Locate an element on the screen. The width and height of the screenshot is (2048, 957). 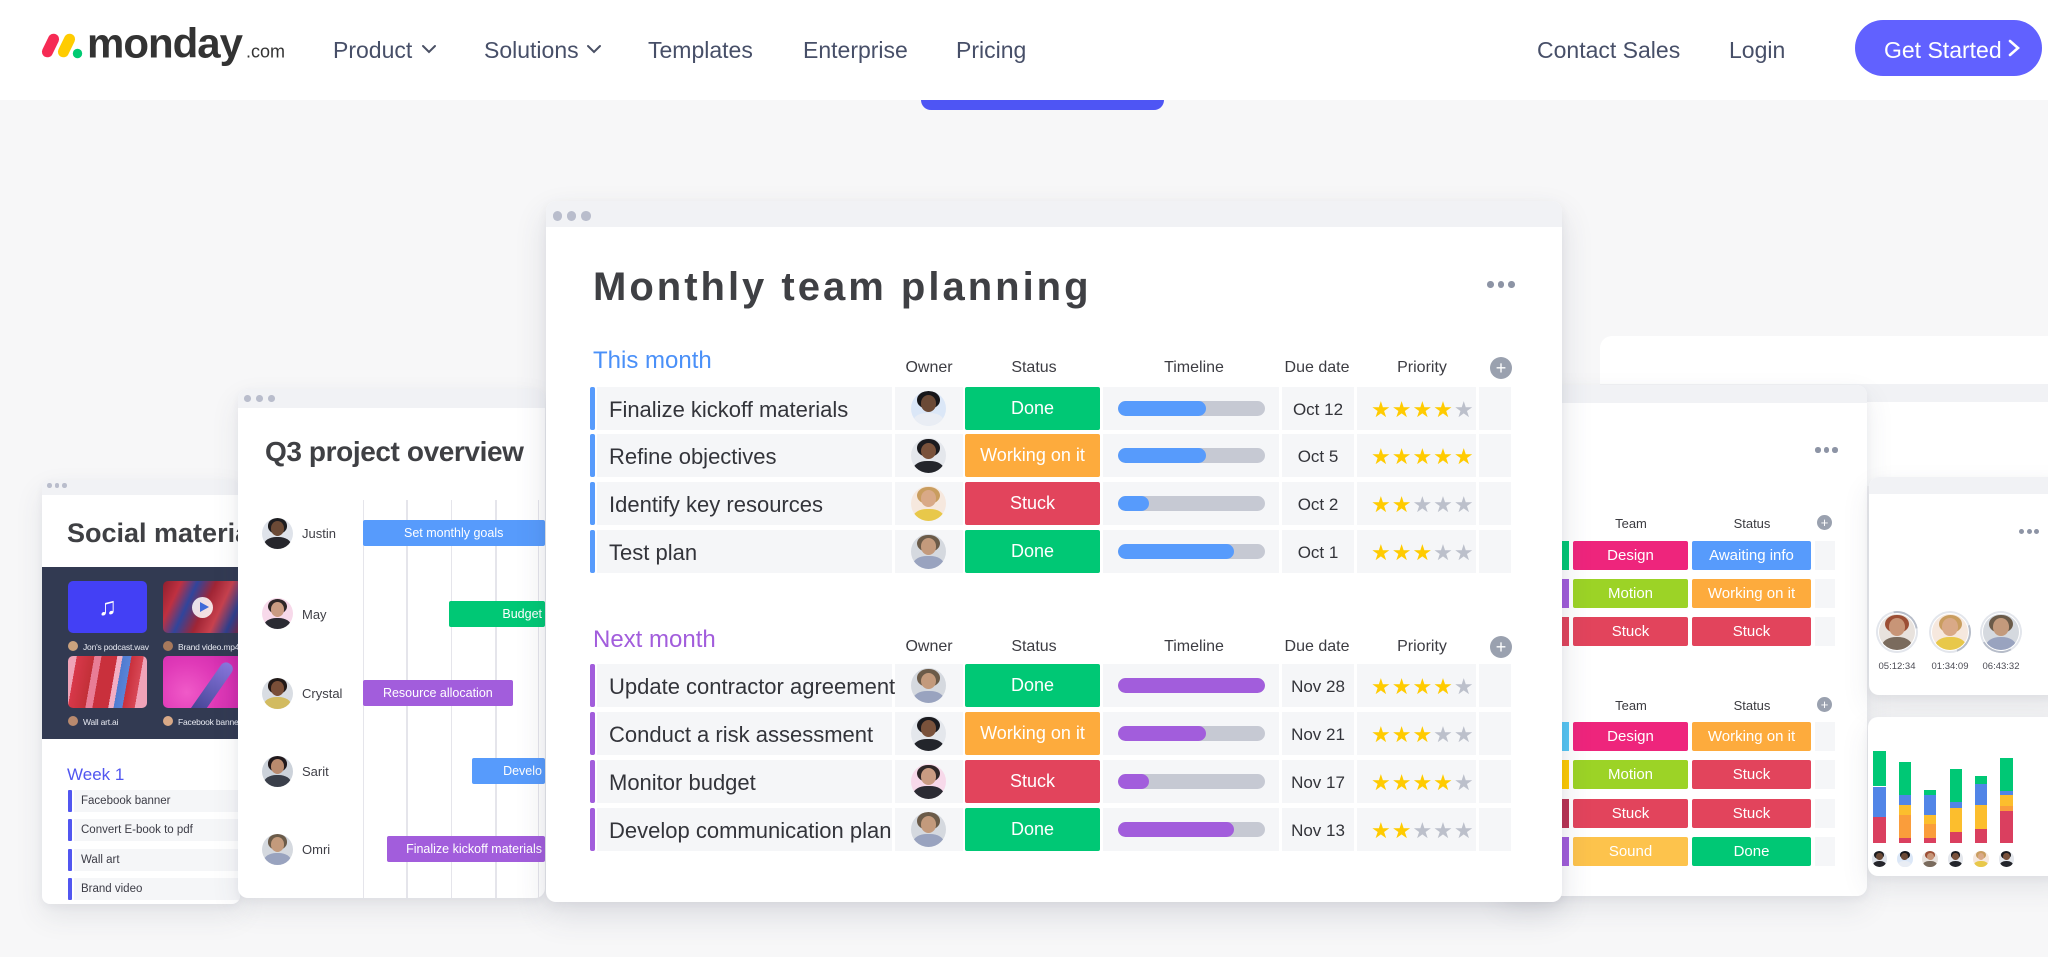
svg-text: .com is located at coordinates (265, 52).